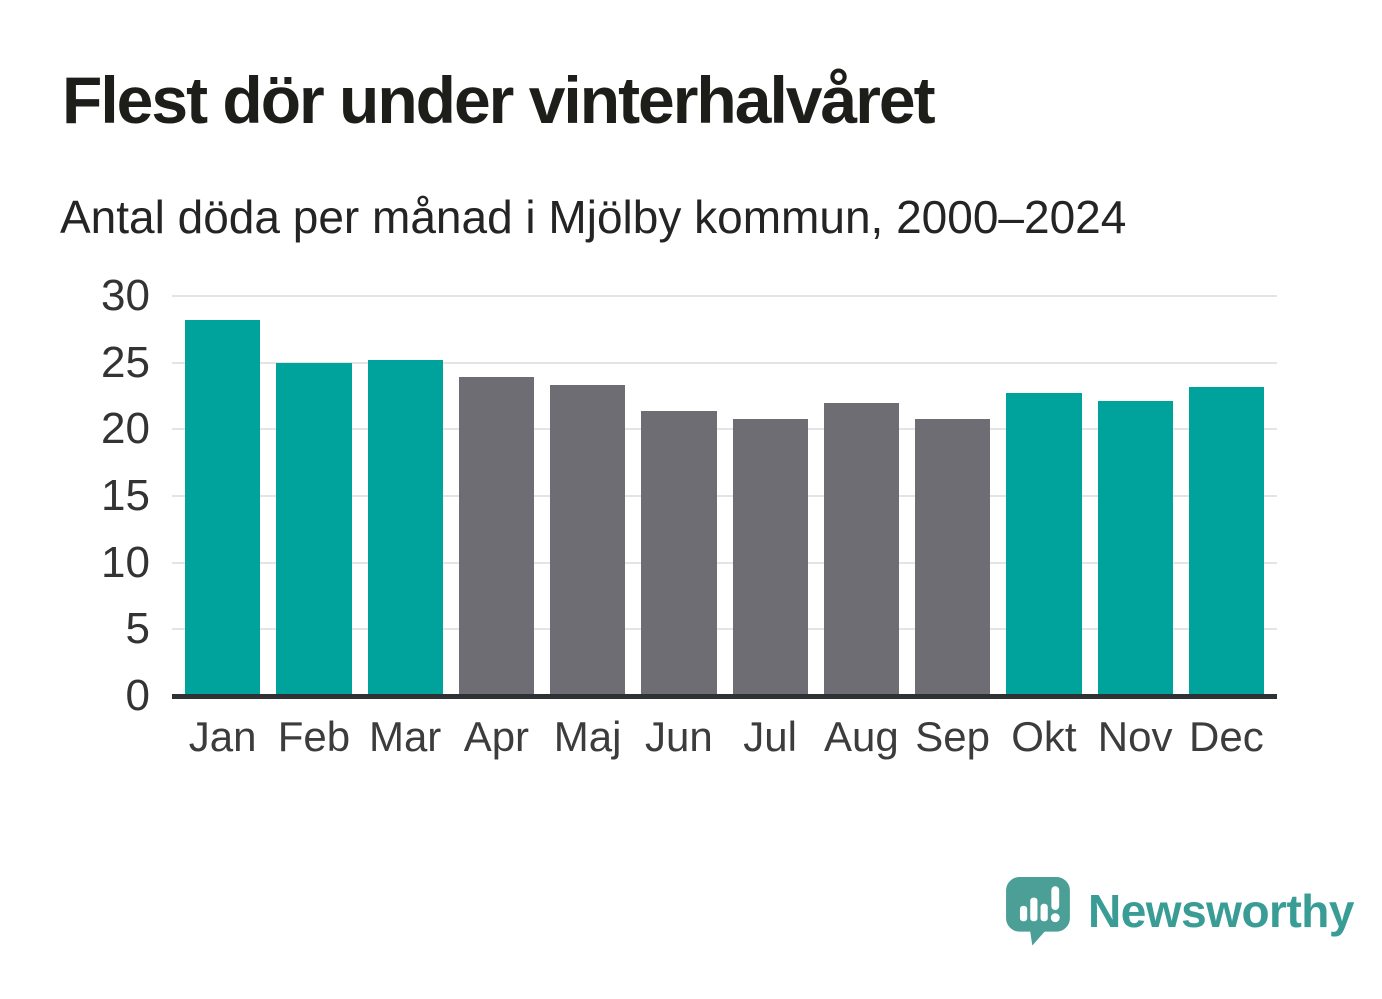  I want to click on newsworthy-logo-text: Newsworthy, so click(1221, 911).